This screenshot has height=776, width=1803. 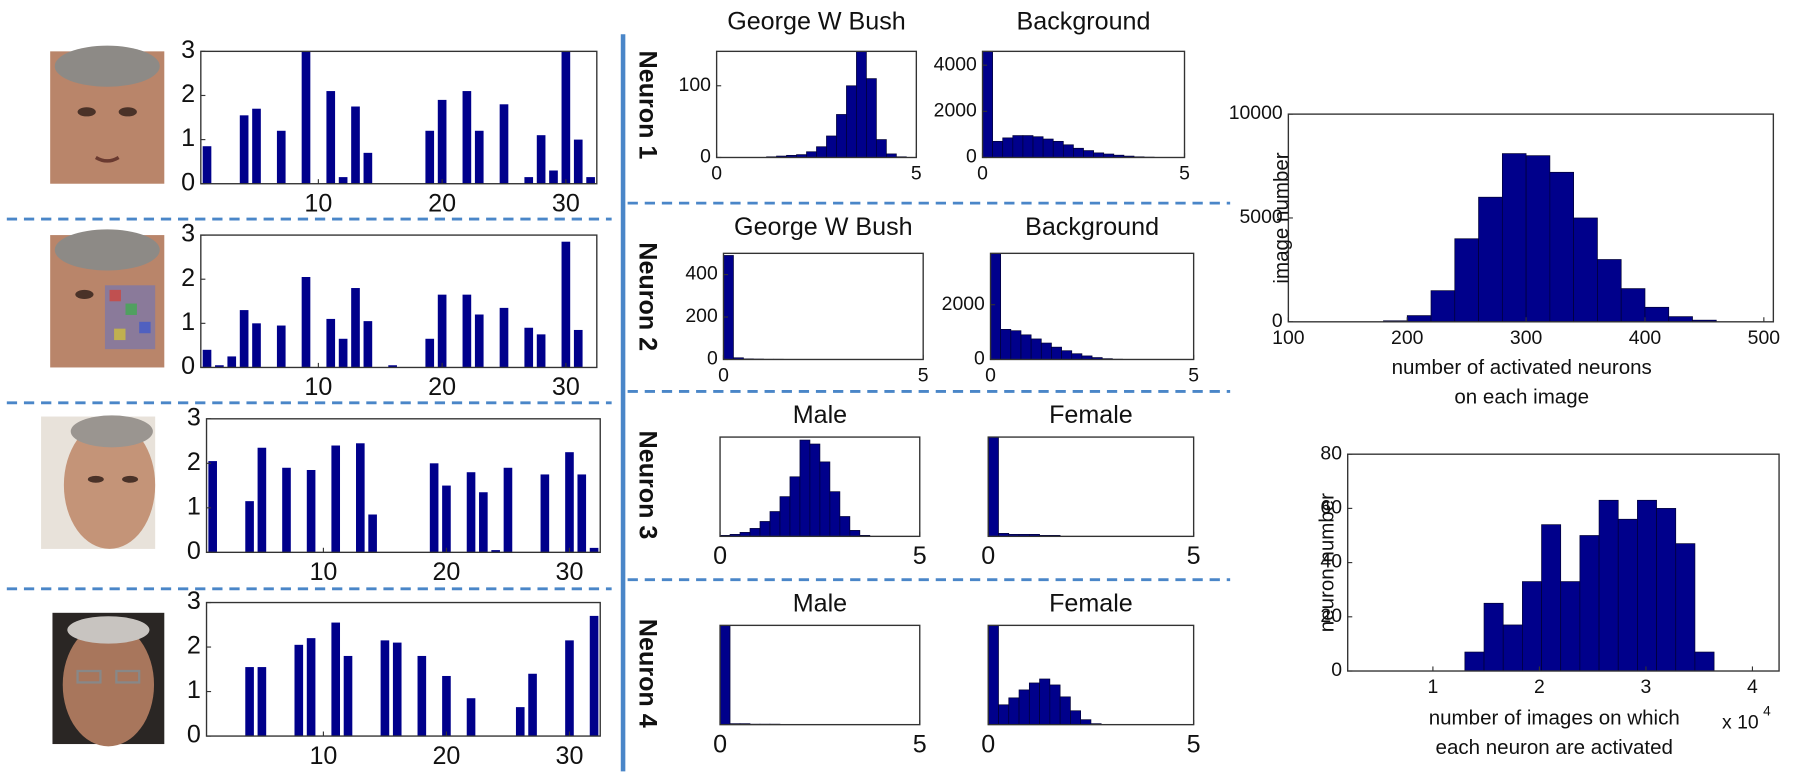 What do you see at coordinates (194, 462) in the screenshot?
I see `y-tick-label: 2` at bounding box center [194, 462].